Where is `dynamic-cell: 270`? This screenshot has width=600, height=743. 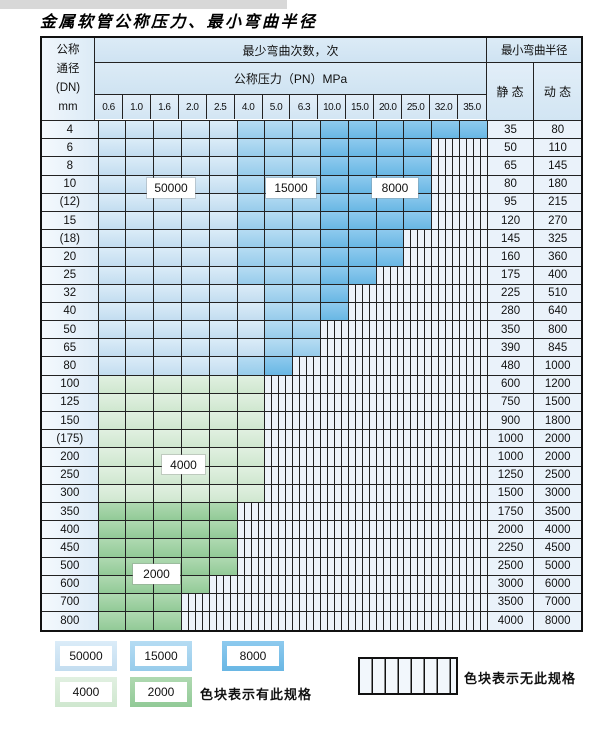
dynamic-cell: 270 is located at coordinates (558, 220).